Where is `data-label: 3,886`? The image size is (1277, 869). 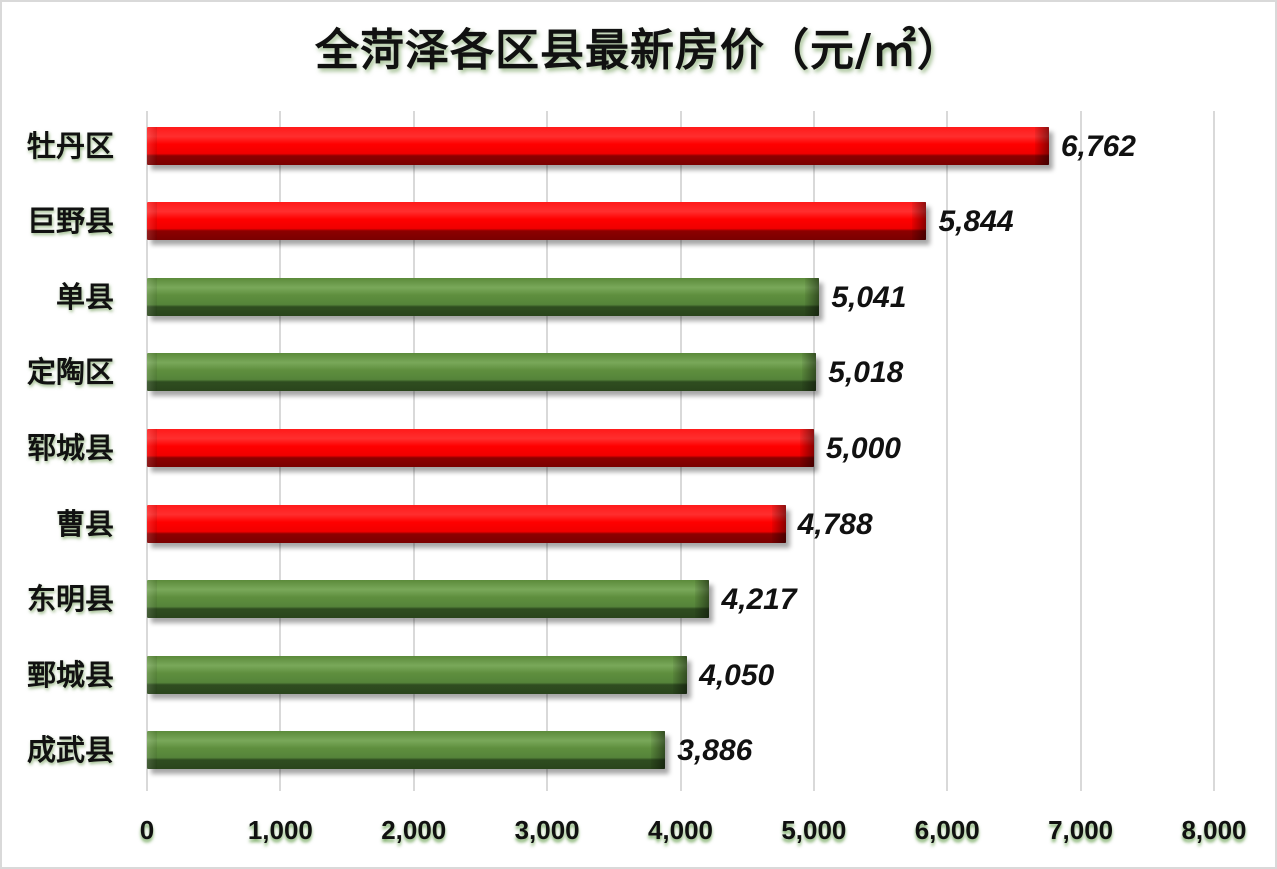 data-label: 3,886 is located at coordinates (715, 751).